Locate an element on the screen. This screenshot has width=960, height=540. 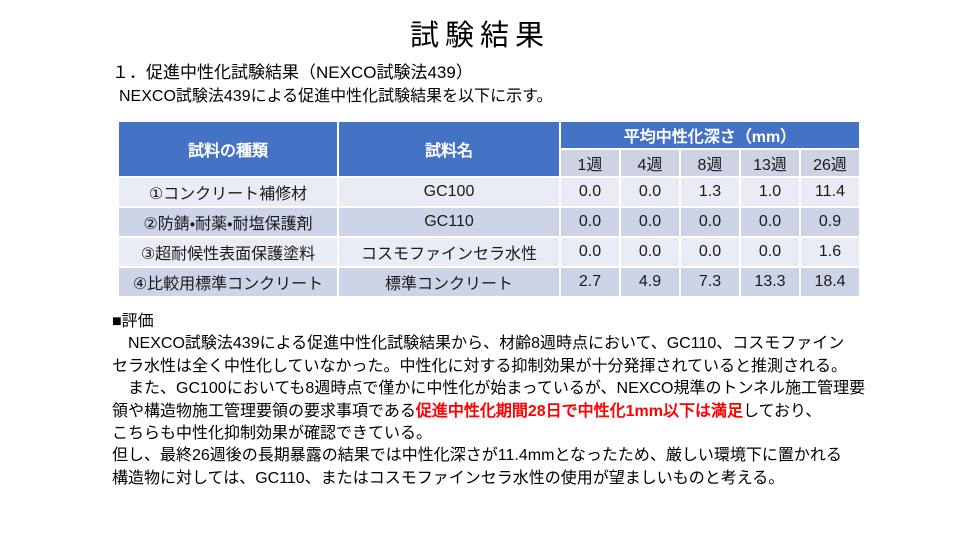
sample-name-cell: GC110 is located at coordinates (449, 222).